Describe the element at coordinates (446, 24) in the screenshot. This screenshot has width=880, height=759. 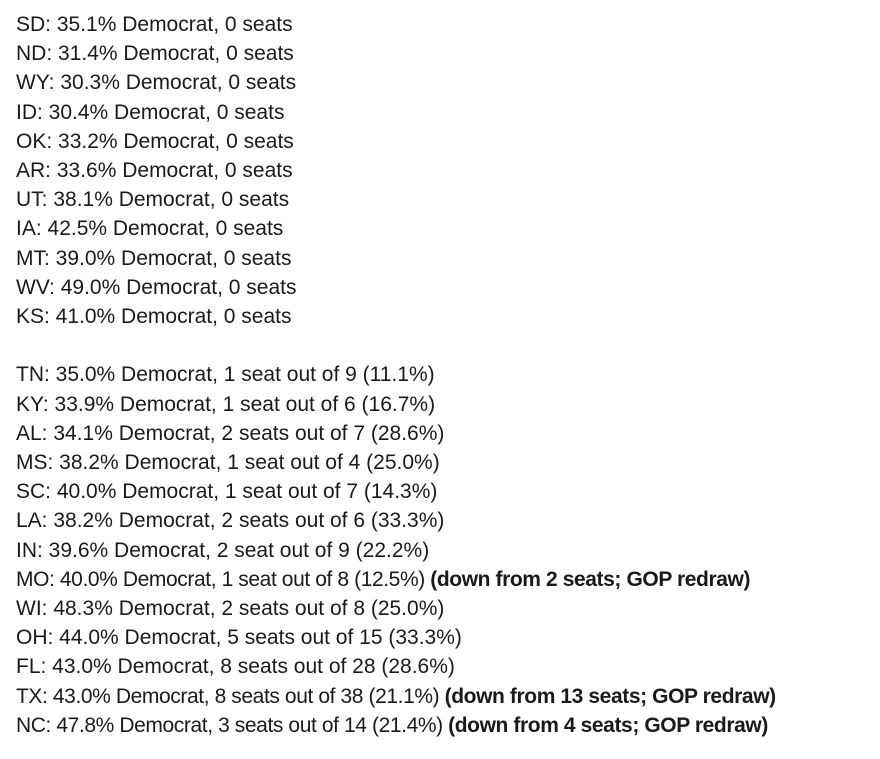
I see `state-line: SD: 35.1% Democrat, 0 seats` at that location.